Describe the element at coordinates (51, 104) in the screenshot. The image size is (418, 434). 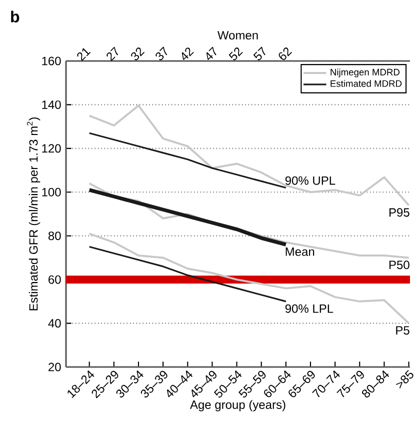
I see `y-tick-label: 140` at that location.